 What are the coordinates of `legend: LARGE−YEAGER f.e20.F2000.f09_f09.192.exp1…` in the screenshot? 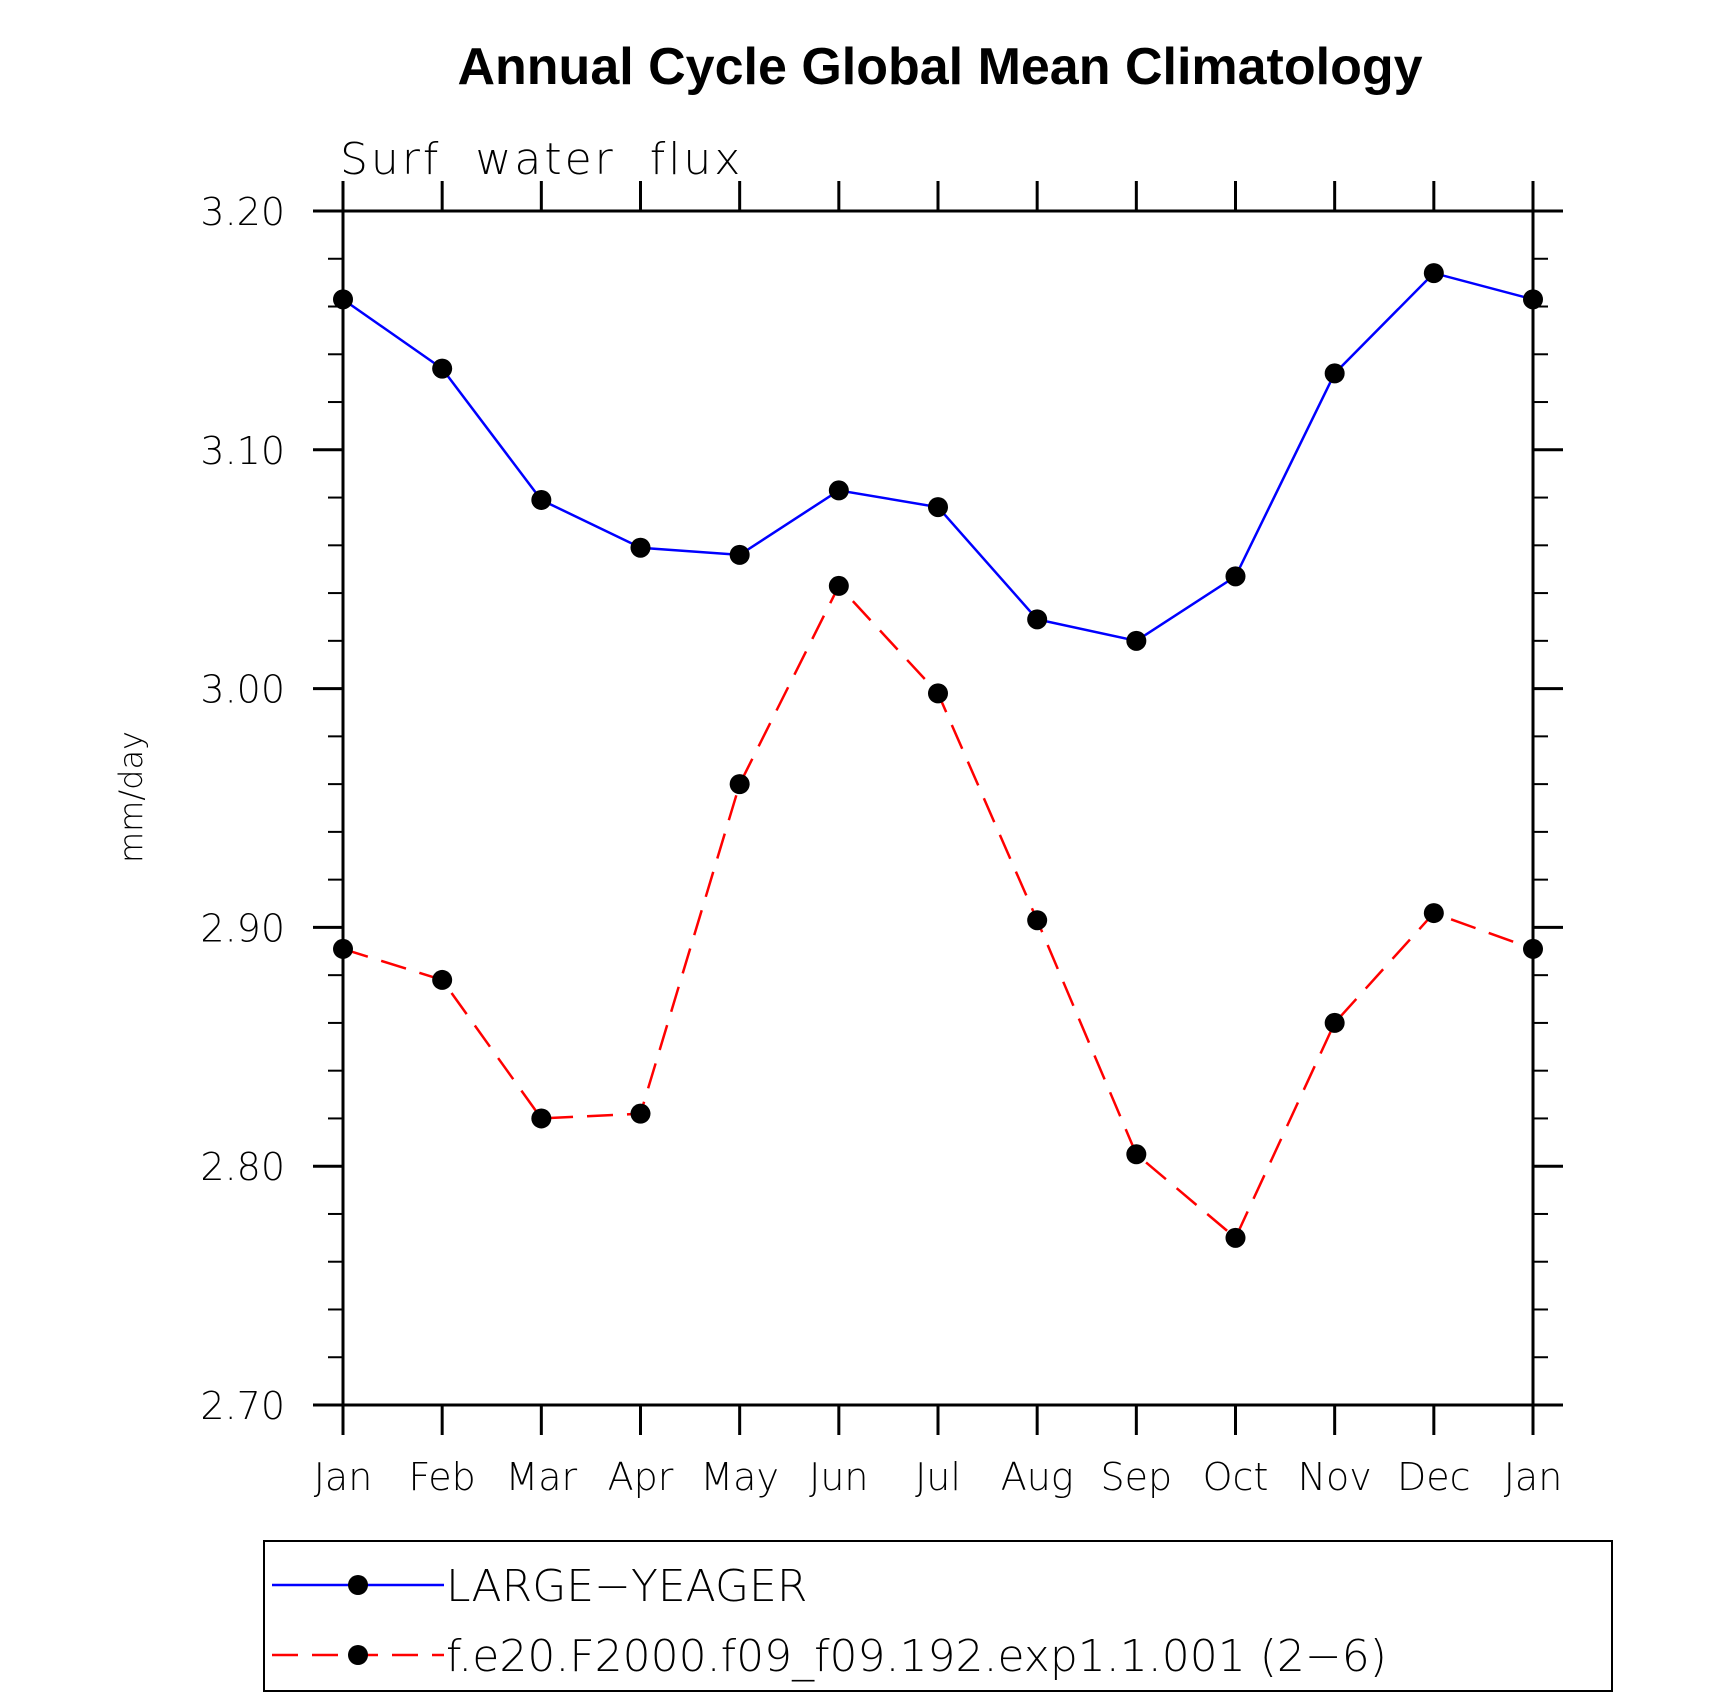 It's located at (938, 1616).